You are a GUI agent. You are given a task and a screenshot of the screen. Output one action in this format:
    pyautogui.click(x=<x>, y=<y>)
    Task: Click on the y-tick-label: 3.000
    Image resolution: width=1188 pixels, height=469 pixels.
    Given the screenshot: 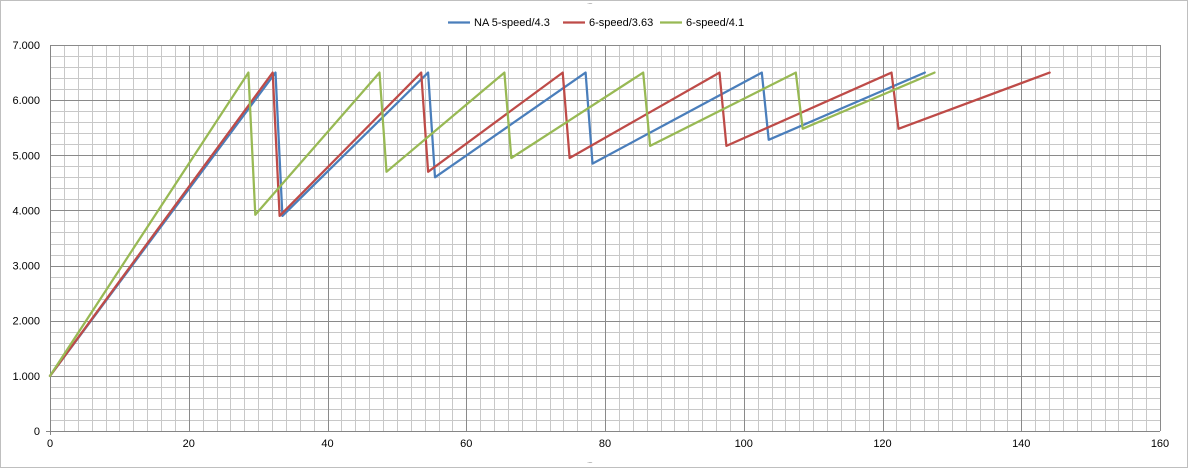 What is the action you would take?
    pyautogui.click(x=26, y=267)
    